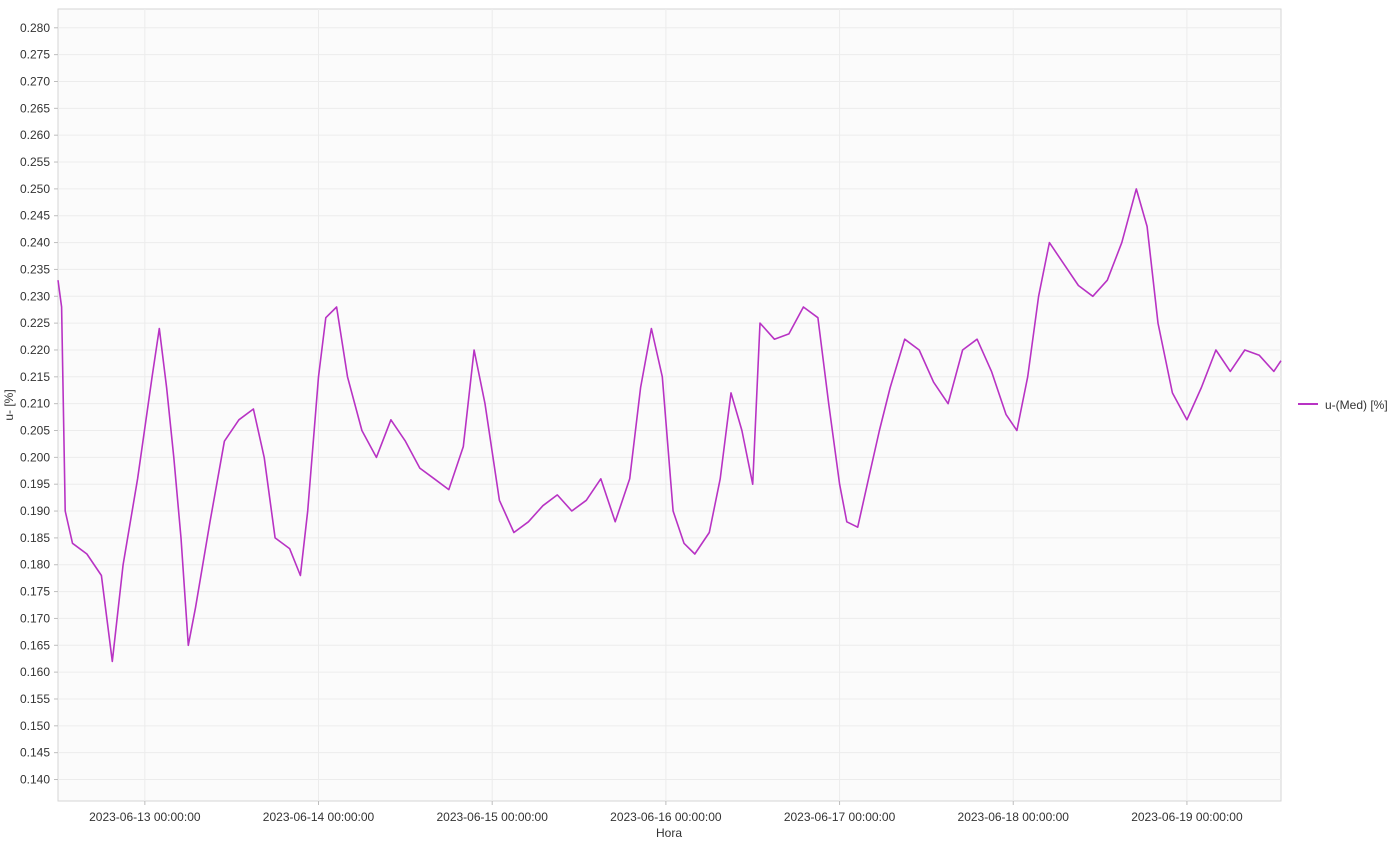 The image size is (1397, 845). What do you see at coordinates (35, 81) in the screenshot?
I see `y-tick-label: 0.270` at bounding box center [35, 81].